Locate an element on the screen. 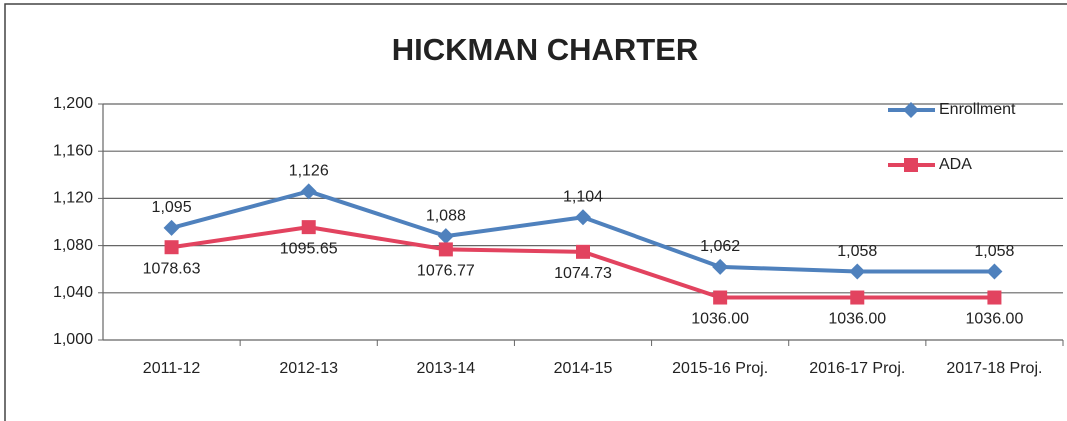  data-label: 1076.77 is located at coordinates (446, 271).